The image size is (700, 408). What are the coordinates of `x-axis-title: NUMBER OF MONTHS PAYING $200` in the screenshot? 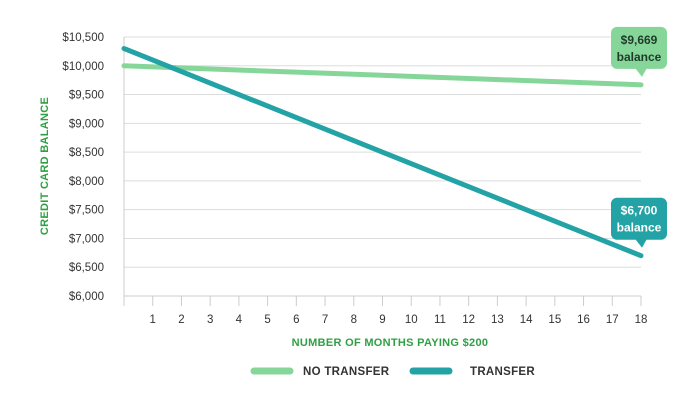 It's located at (390, 343).